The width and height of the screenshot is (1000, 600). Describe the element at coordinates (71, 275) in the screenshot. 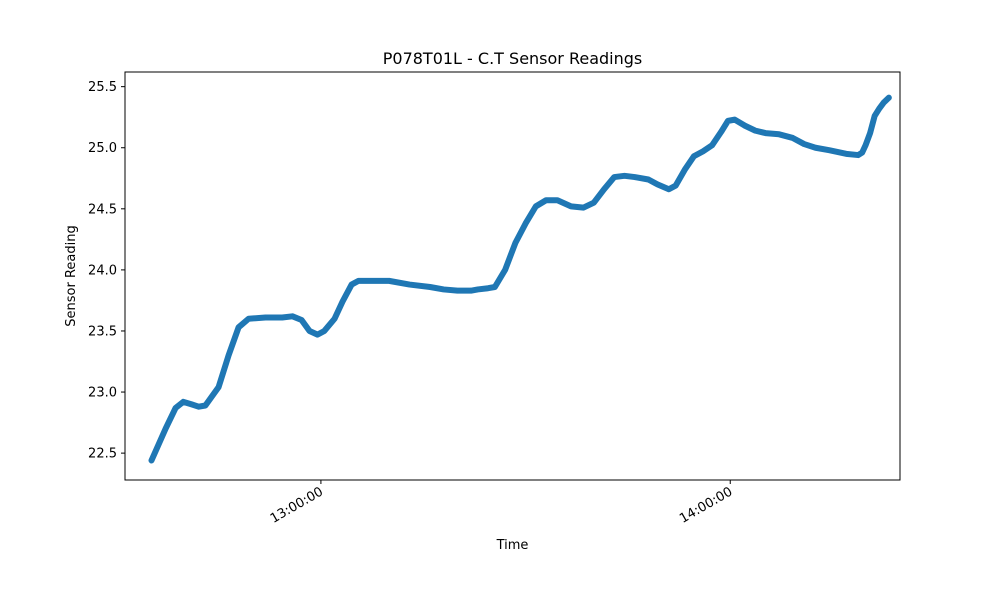

I see `y-axis-label: Sensor Reading` at that location.